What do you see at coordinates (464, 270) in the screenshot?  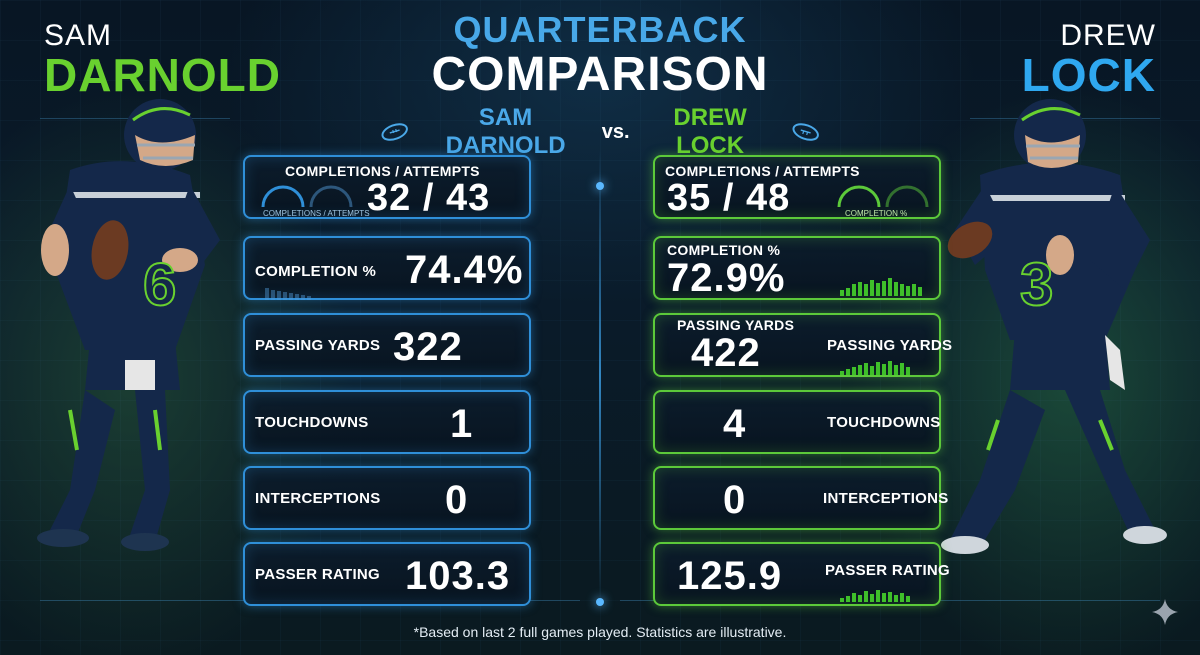 I see `stat-value: 74.4%` at bounding box center [464, 270].